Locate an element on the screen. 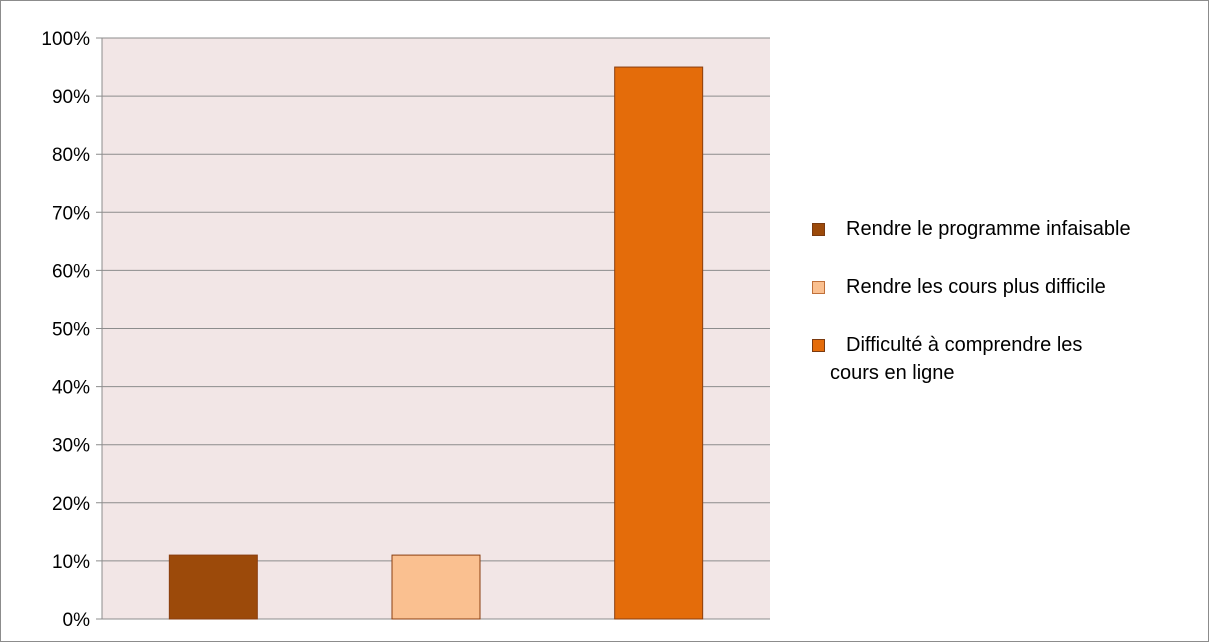 This screenshot has height=642, width=1209. y-tick-label-0: 0% is located at coordinates (77, 620).